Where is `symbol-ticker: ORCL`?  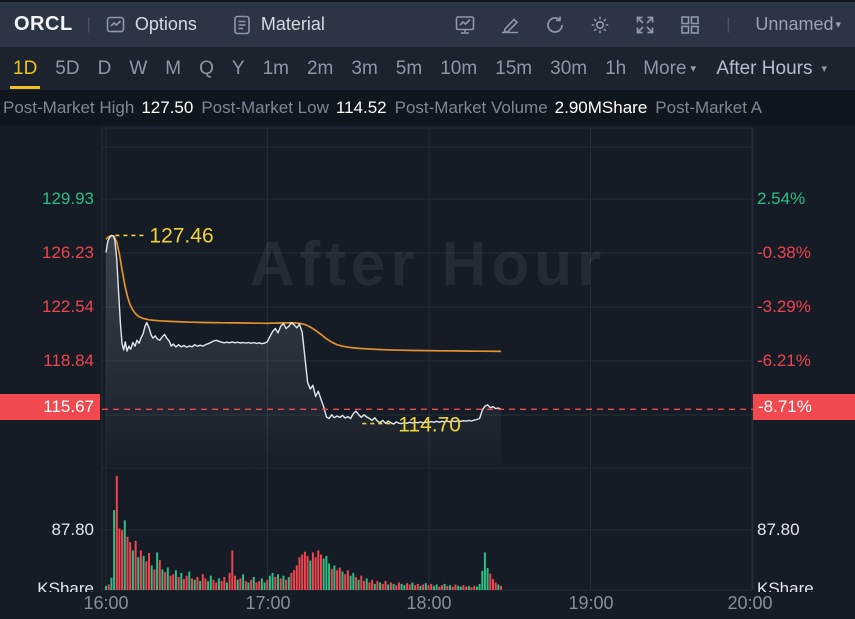
symbol-ticker: ORCL is located at coordinates (43, 24).